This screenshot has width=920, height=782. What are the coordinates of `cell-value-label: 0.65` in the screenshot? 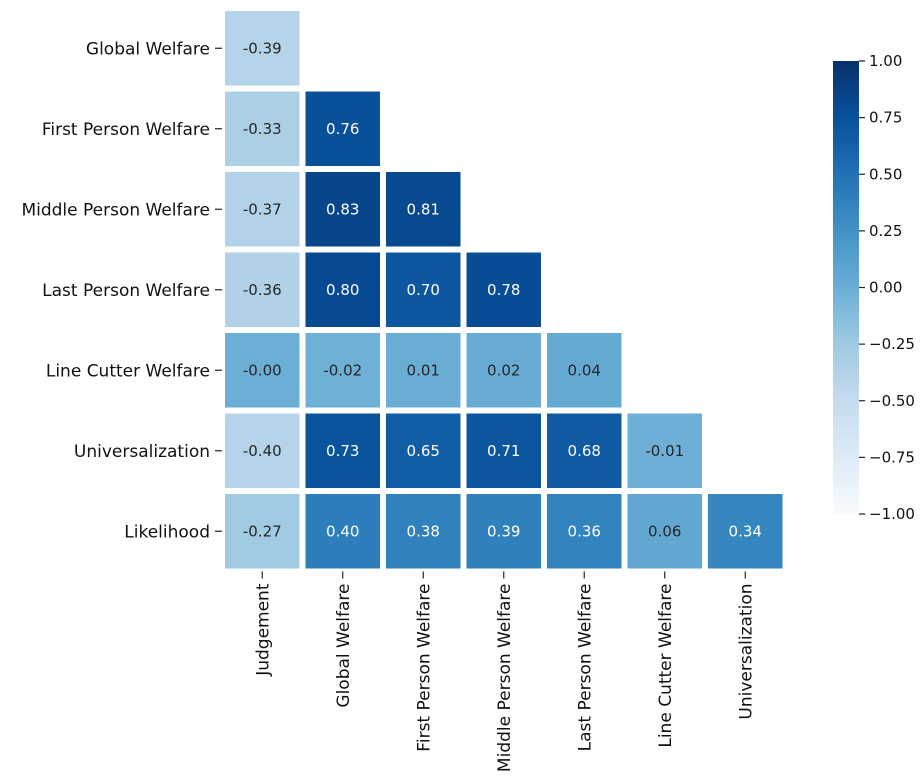 It's located at (423, 451).